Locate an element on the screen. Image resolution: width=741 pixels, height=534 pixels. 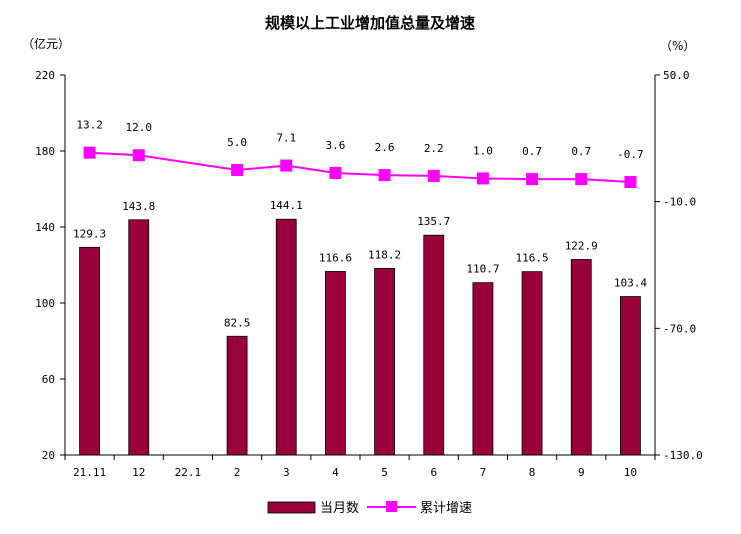
growth-value-label: 1.0 is located at coordinates (483, 150).